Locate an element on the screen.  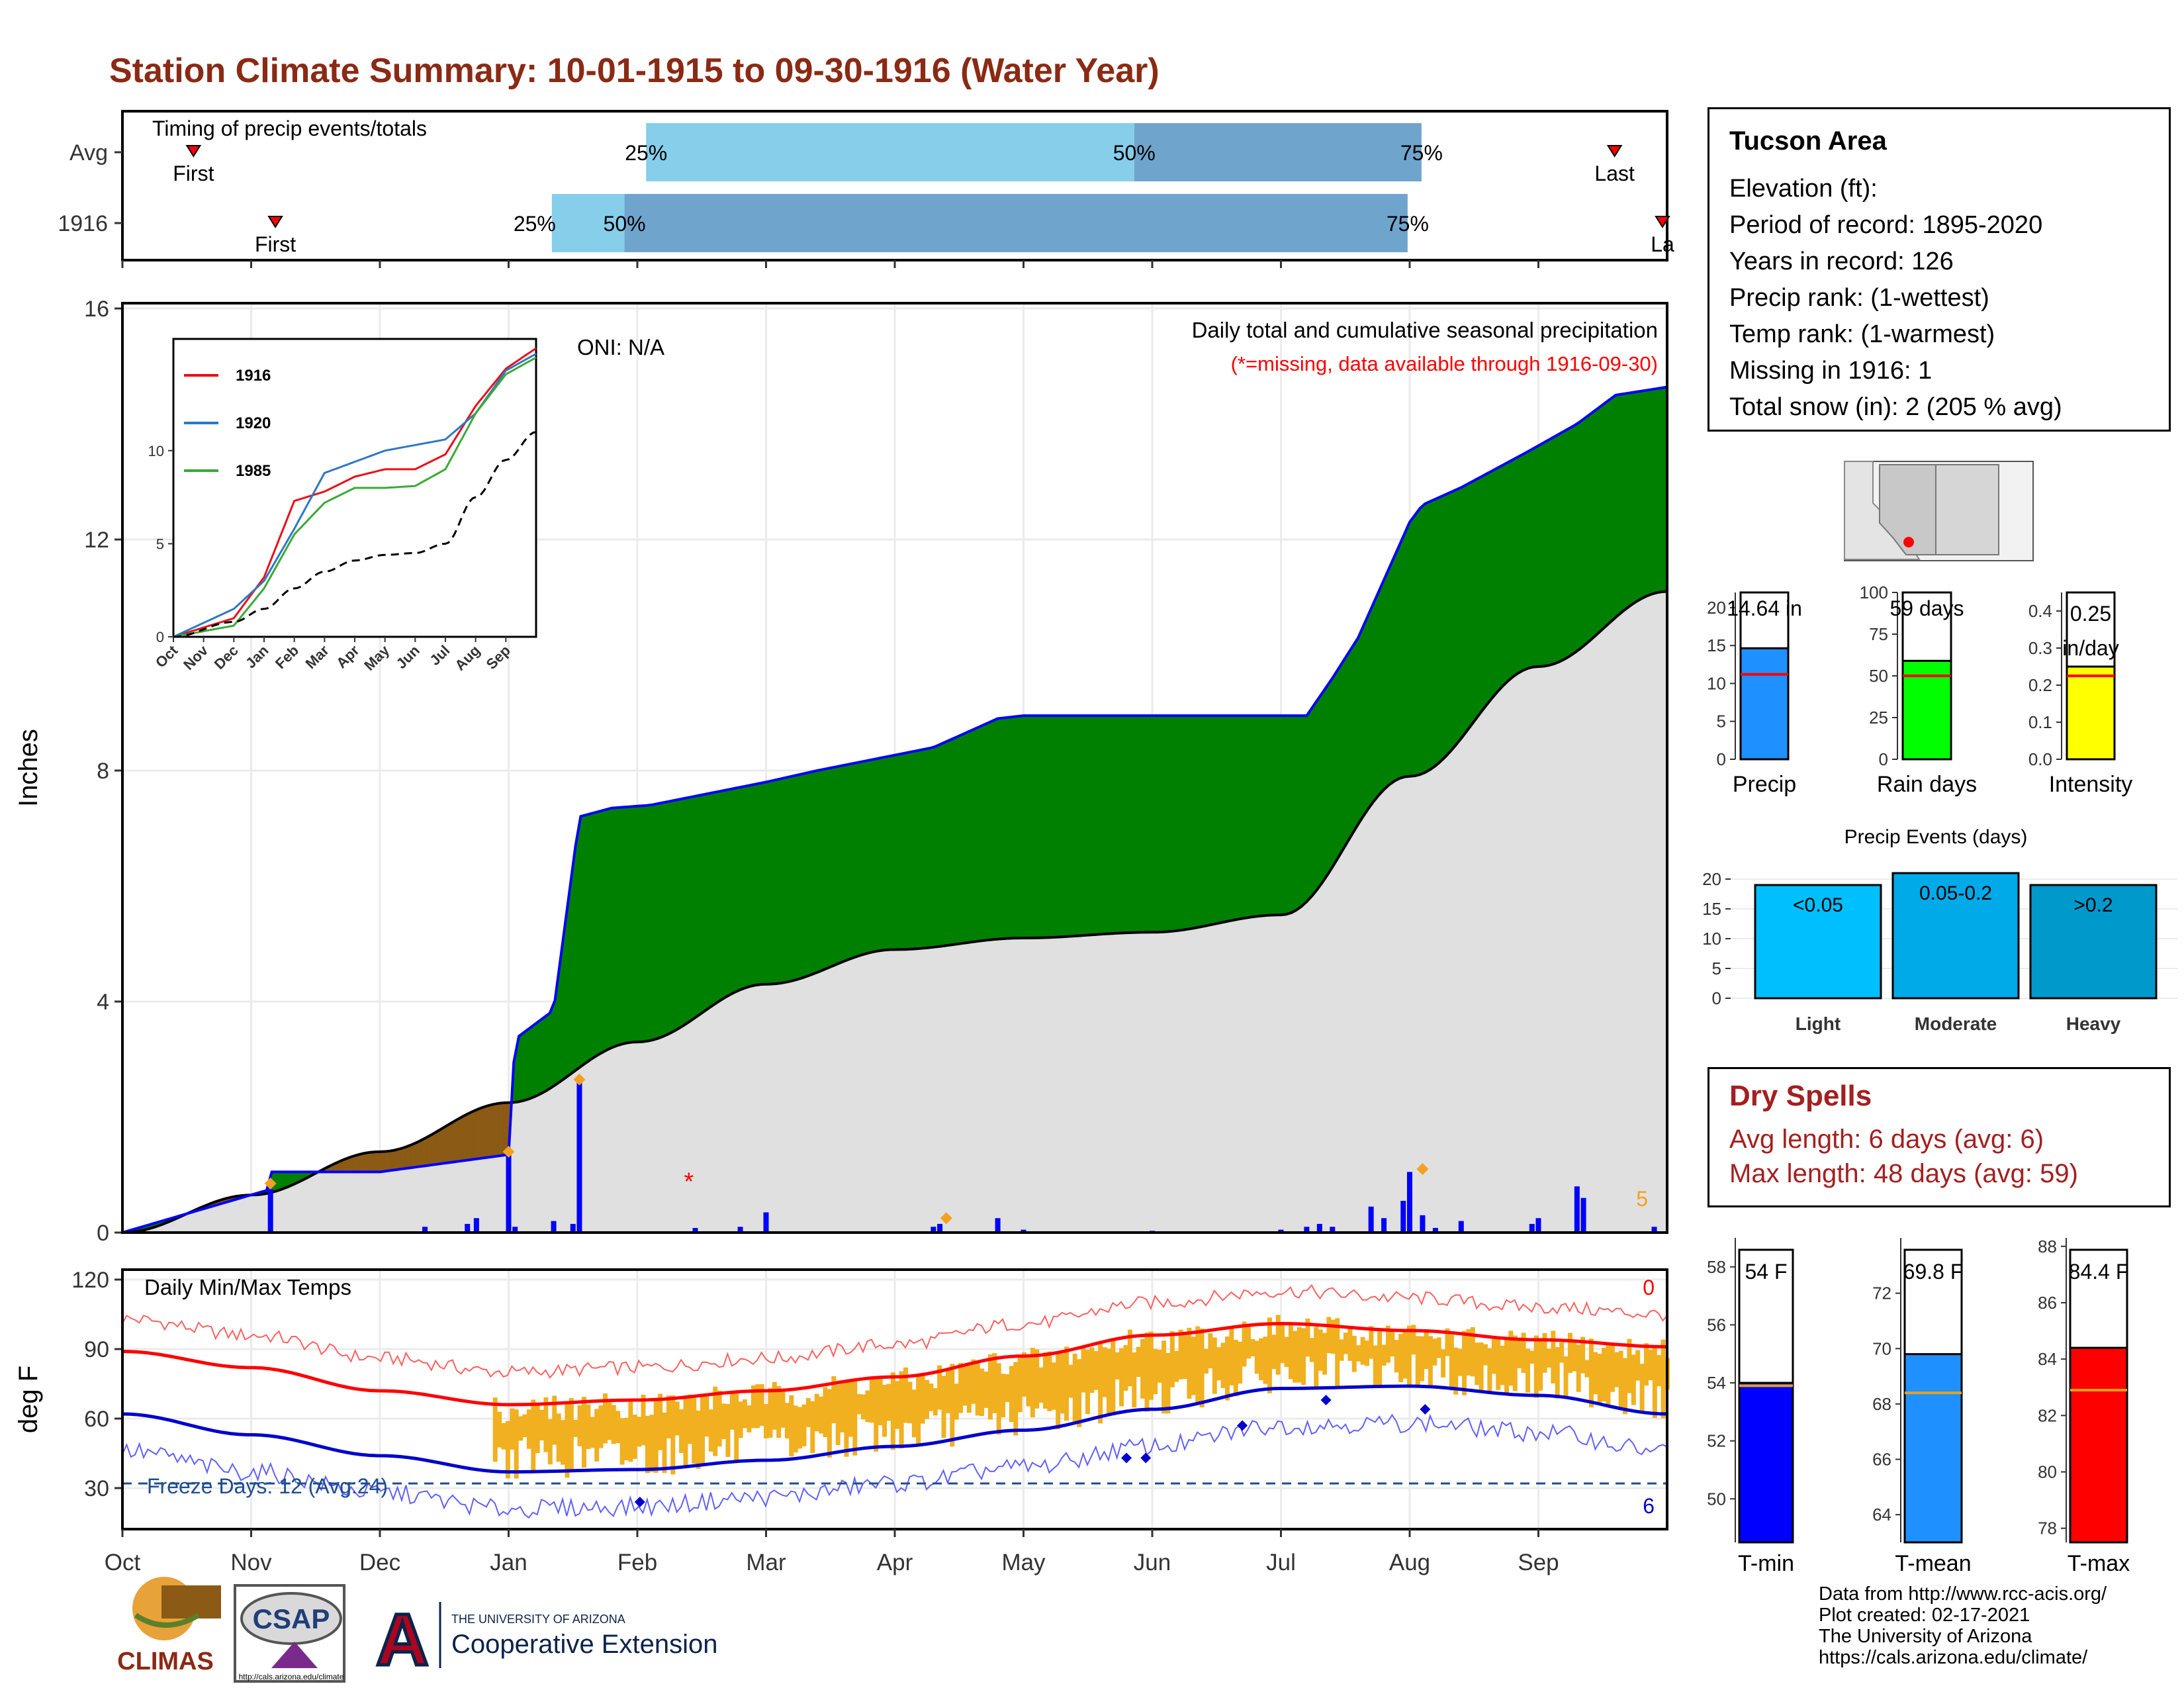
tsummary-tick-label: 68 is located at coordinates (1881, 1404).